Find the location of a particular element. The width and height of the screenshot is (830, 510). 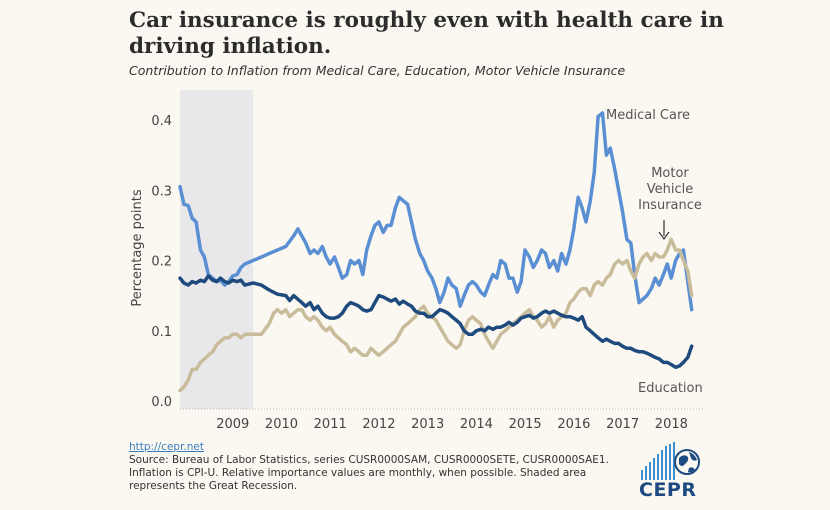

x-tick-label: 2017 is located at coordinates (622, 424).